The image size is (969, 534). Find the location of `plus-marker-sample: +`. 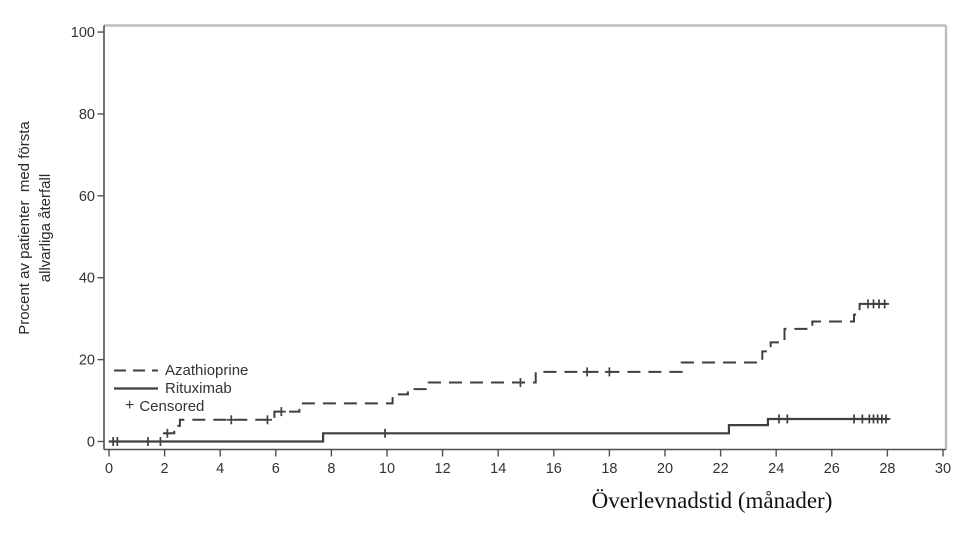

plus-marker-sample: + is located at coordinates (130, 405).